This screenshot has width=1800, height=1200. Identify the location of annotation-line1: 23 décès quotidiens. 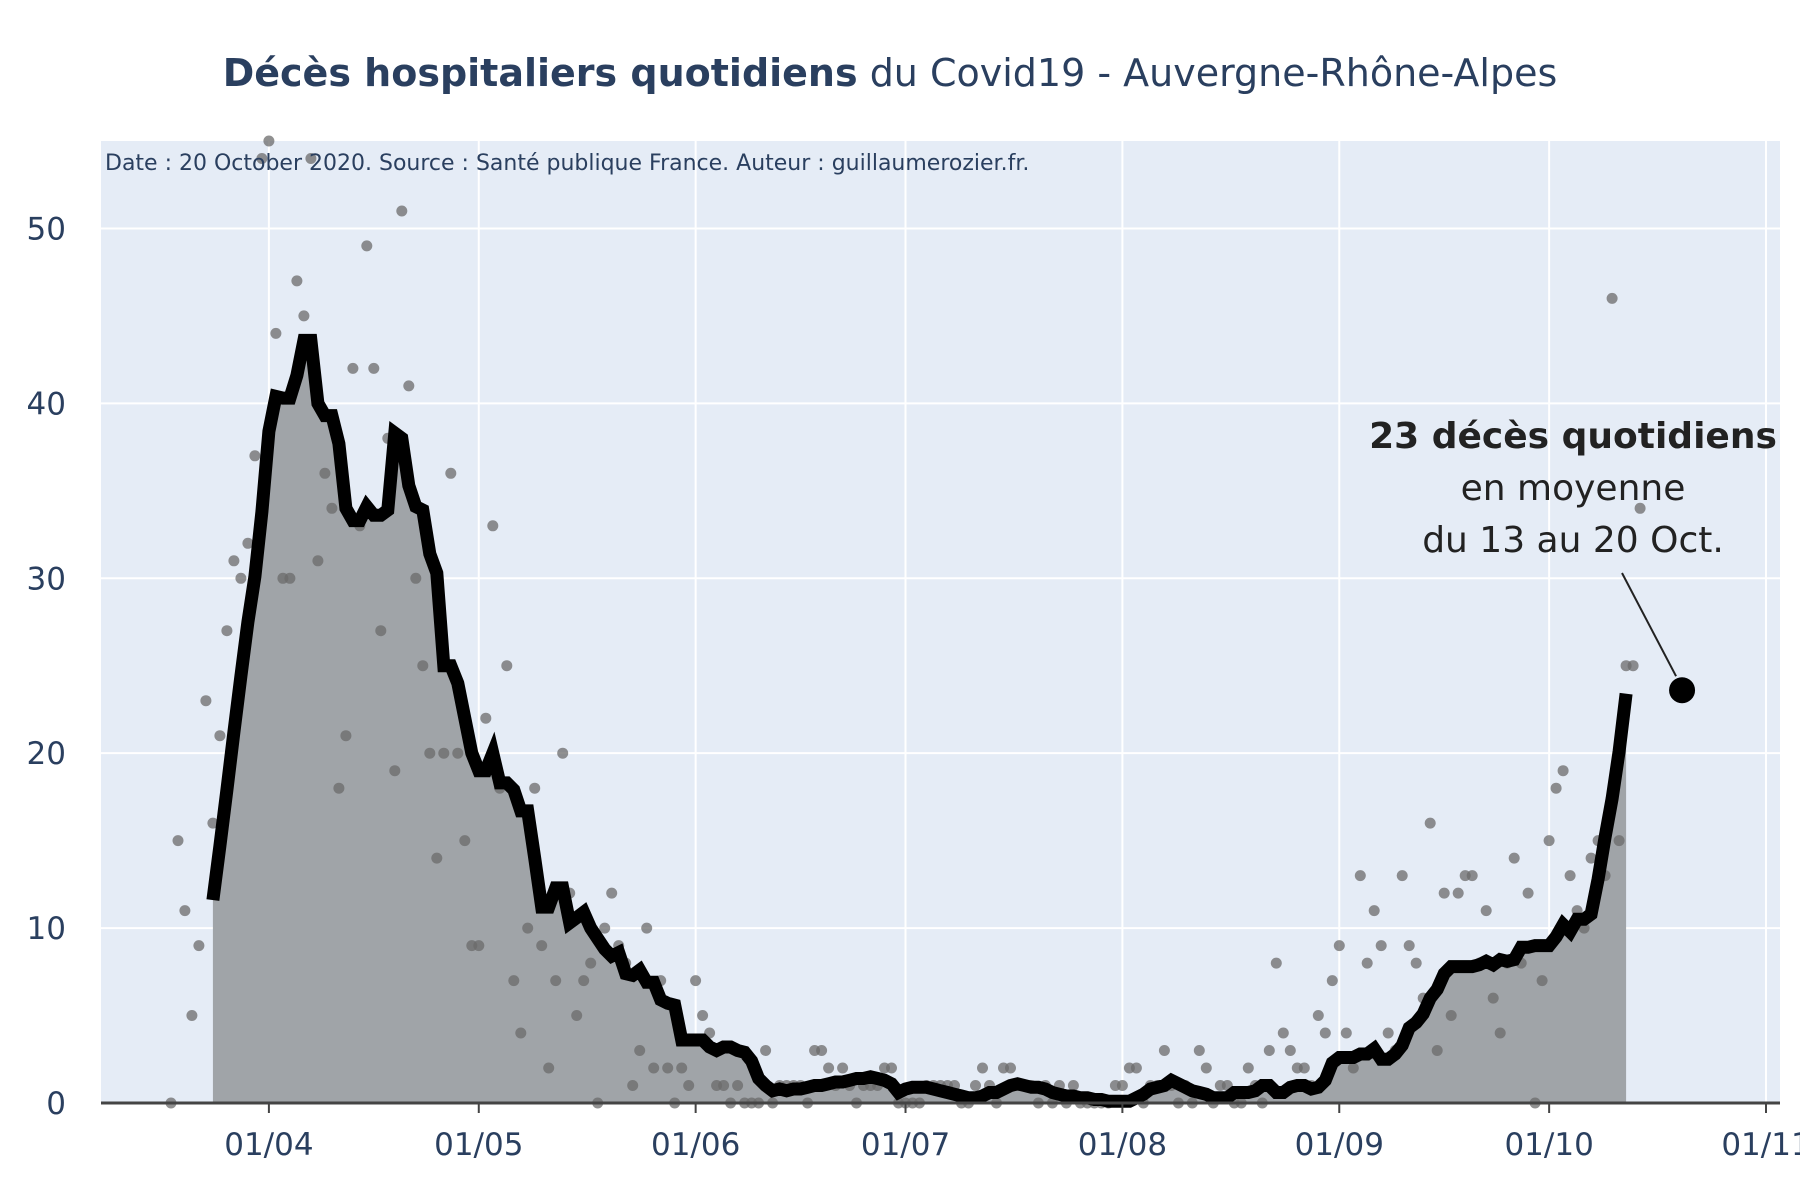
(1573, 436).